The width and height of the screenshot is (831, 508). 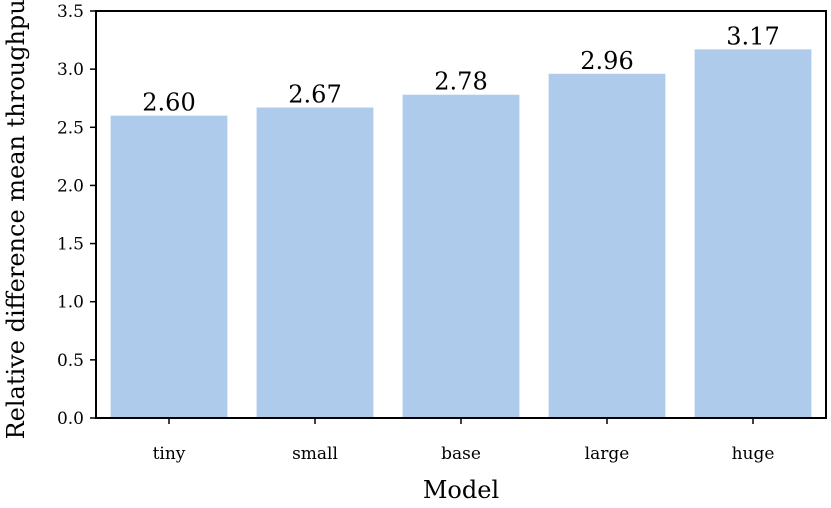 I want to click on bar-value-label-small: 2.67, so click(x=314, y=95).